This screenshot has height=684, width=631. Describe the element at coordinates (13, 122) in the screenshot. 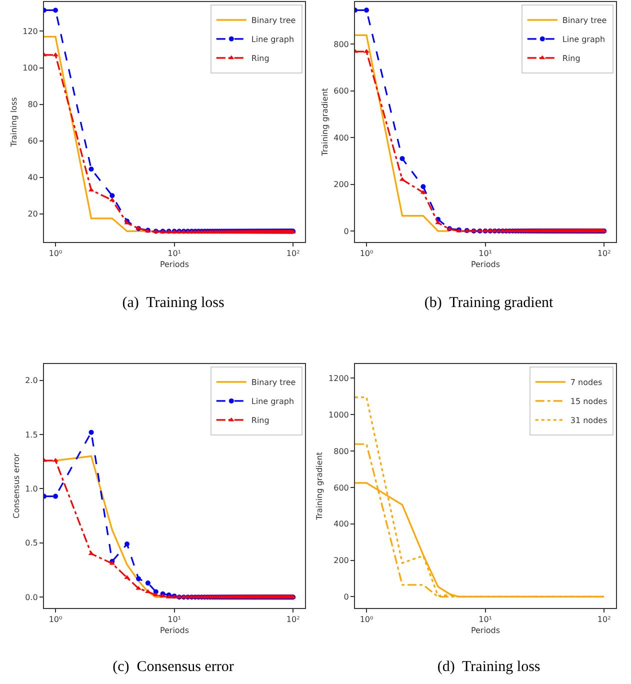

I see `y-axis-title: Training loss` at that location.